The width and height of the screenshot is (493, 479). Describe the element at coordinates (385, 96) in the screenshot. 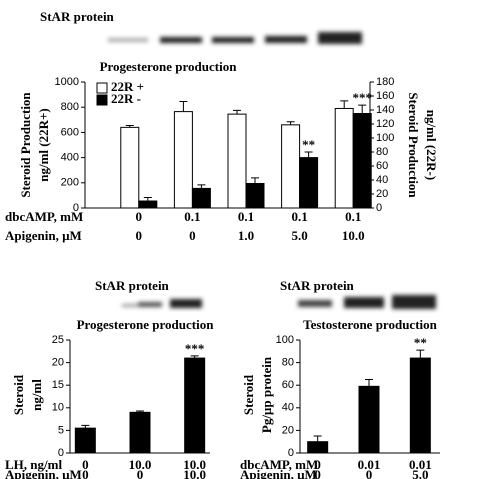

I see `y2-tick-label: 160` at that location.